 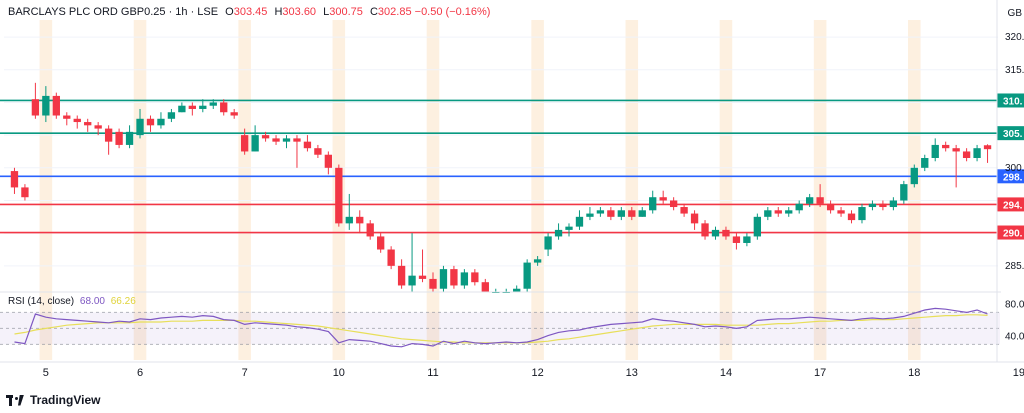 What do you see at coordinates (46, 373) in the screenshot?
I see `time-tick-5: 5` at bounding box center [46, 373].